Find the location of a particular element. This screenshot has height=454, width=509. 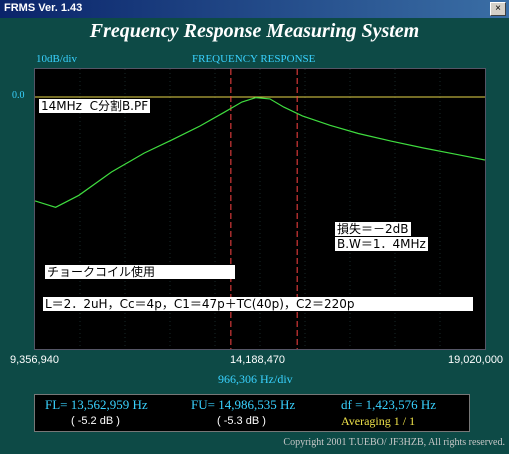

components-note: L＝2．2uH，Cc＝4p，C1＝47p＋TC(40p)，C2＝220p is located at coordinates (258, 304).